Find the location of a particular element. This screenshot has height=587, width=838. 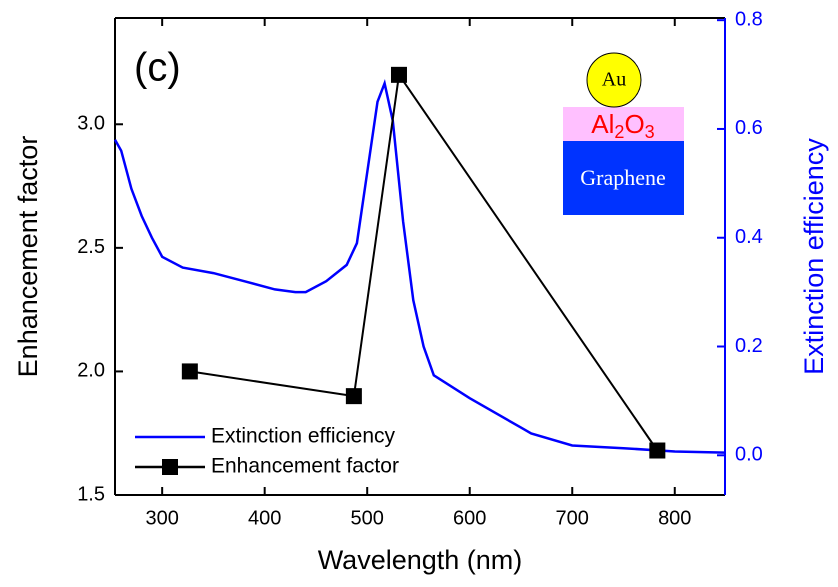

graphene-label: Graphene is located at coordinates (623, 177).